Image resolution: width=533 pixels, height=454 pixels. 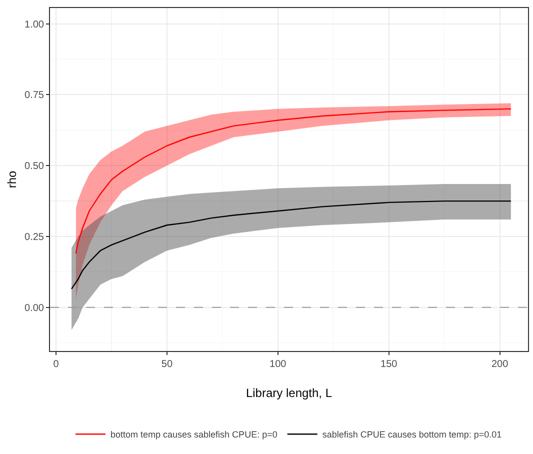 What do you see at coordinates (34, 166) in the screenshot?
I see `y-tick-label: 0.50` at bounding box center [34, 166].